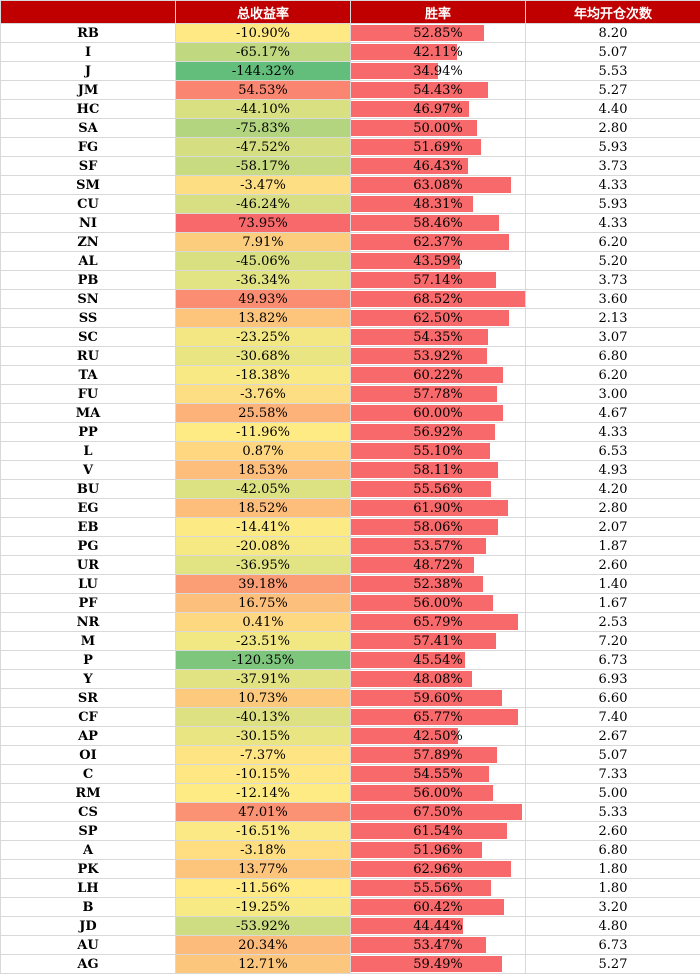 The height and width of the screenshot is (979, 700). What do you see at coordinates (612, 489) in the screenshot?
I see `annual-trades-cell: 4.20` at bounding box center [612, 489].